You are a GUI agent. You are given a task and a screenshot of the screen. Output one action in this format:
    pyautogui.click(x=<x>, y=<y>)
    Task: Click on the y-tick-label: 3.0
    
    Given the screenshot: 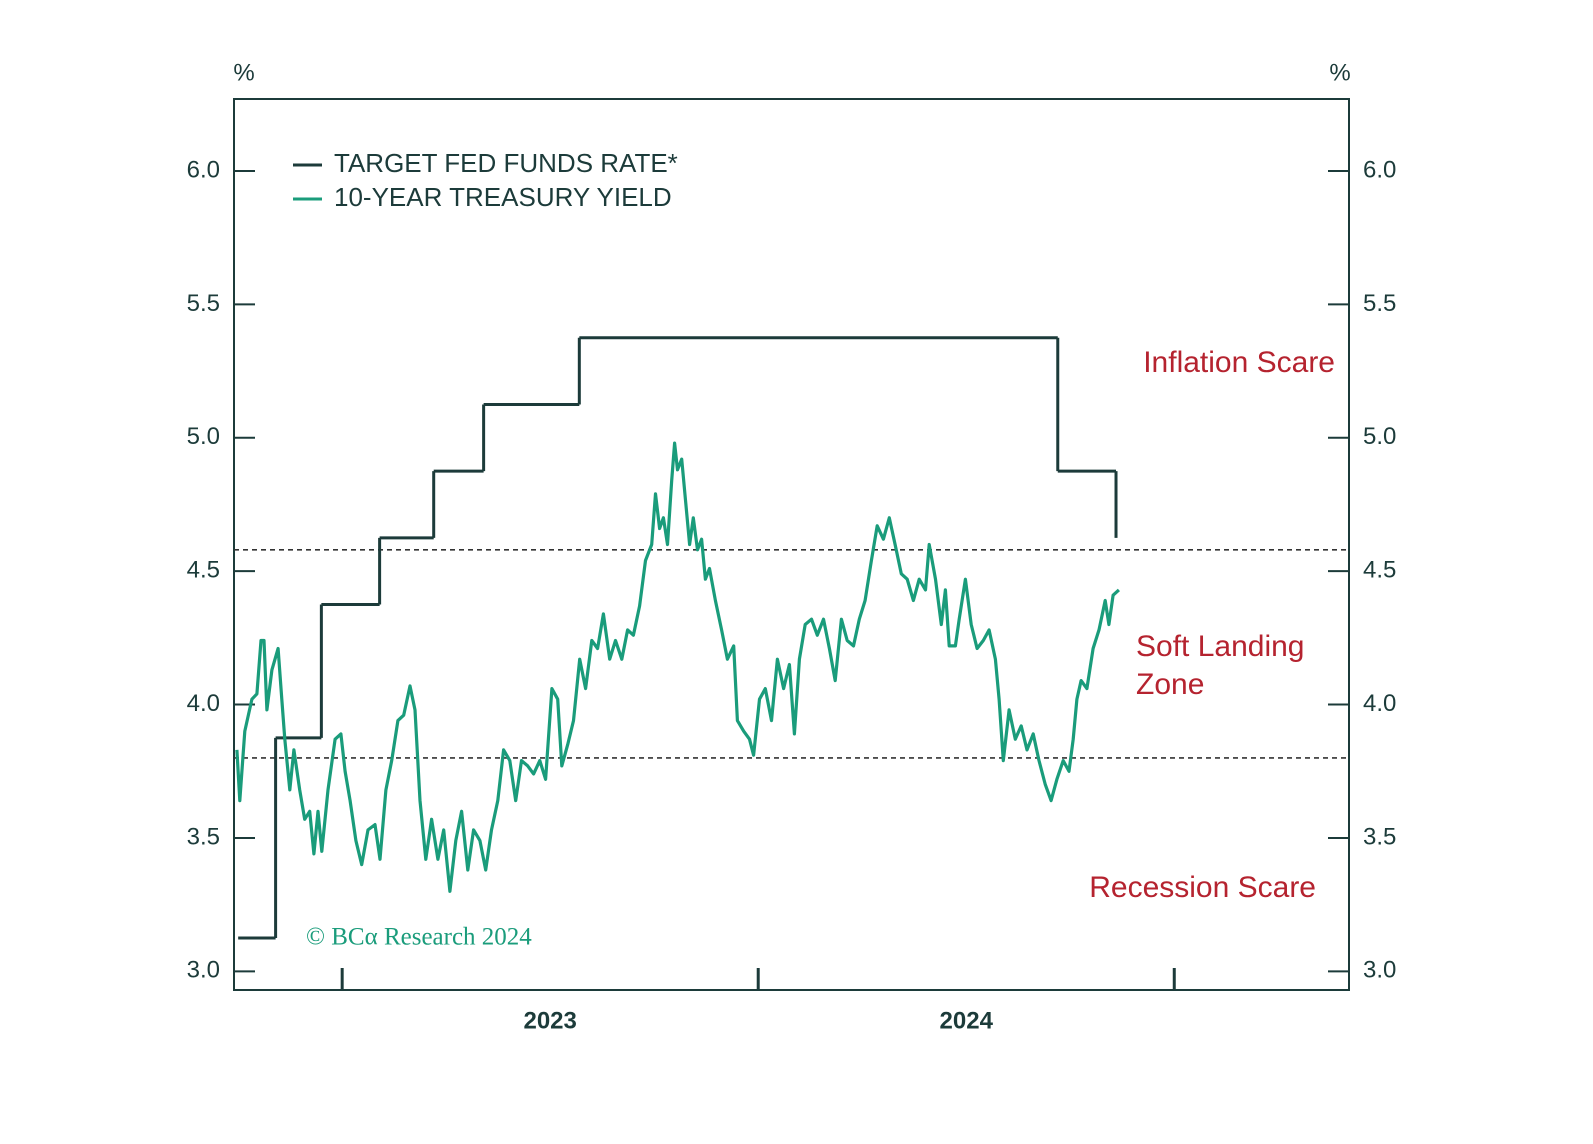 What is the action you would take?
    pyautogui.click(x=203, y=970)
    